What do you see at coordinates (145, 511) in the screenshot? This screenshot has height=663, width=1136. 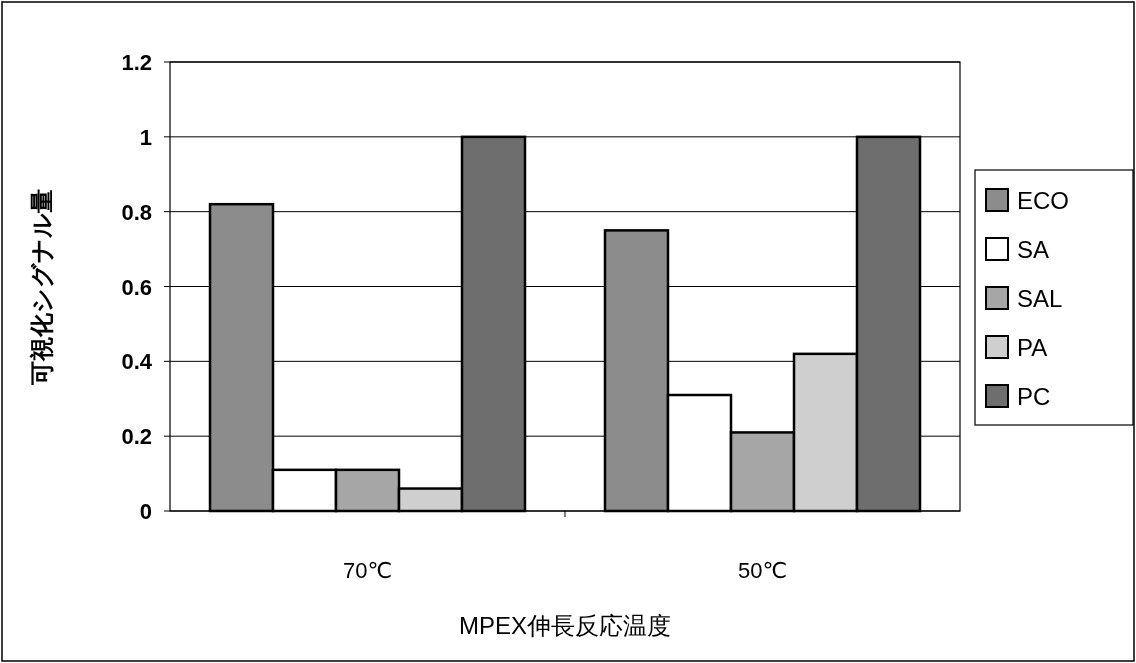 I see `y-tick-label: 0` at bounding box center [145, 511].